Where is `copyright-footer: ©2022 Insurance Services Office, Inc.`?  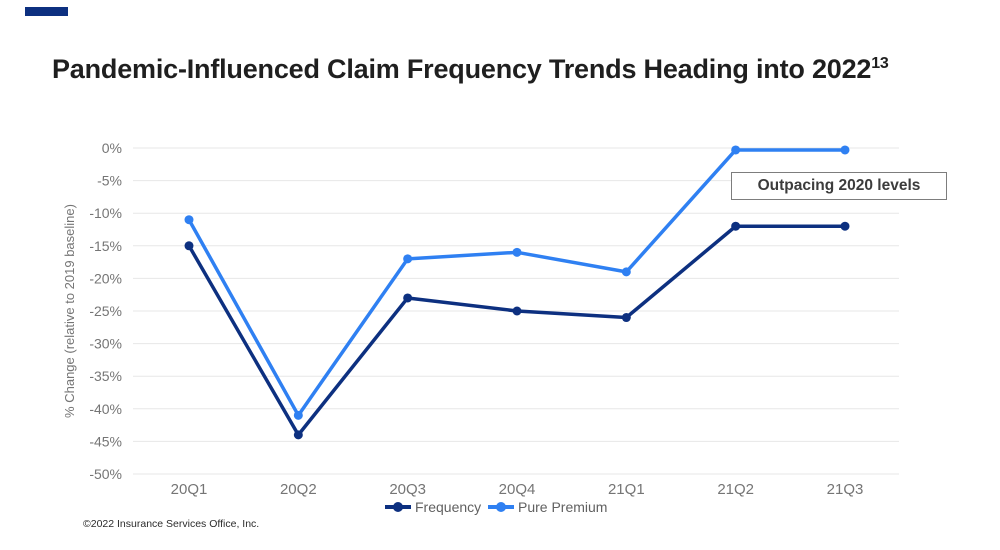
copyright-footer: ©2022 Insurance Services Office, Inc. is located at coordinates (171, 524).